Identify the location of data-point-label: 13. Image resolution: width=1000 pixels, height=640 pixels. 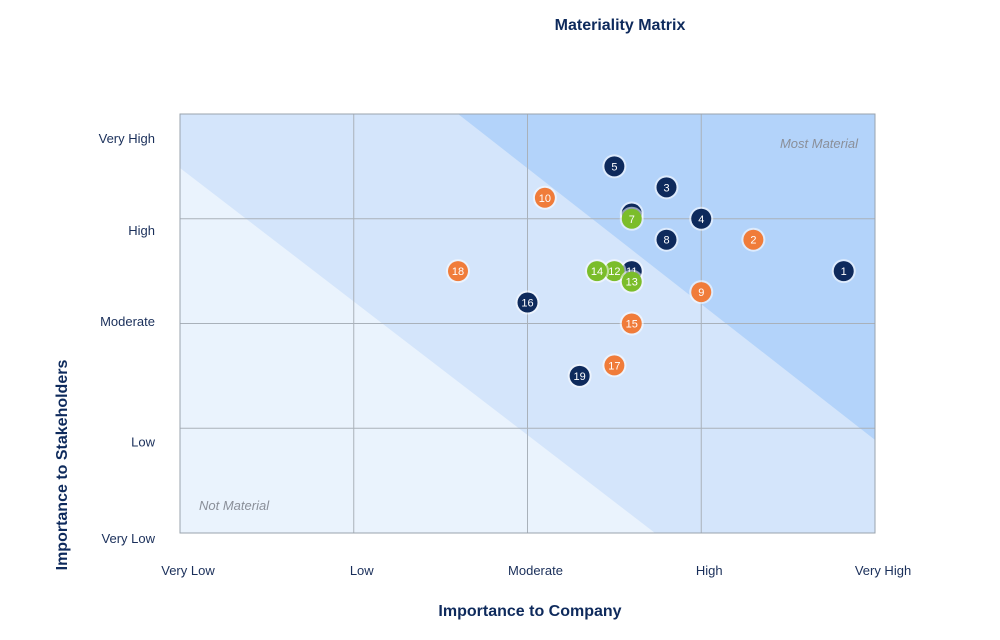
(632, 283).